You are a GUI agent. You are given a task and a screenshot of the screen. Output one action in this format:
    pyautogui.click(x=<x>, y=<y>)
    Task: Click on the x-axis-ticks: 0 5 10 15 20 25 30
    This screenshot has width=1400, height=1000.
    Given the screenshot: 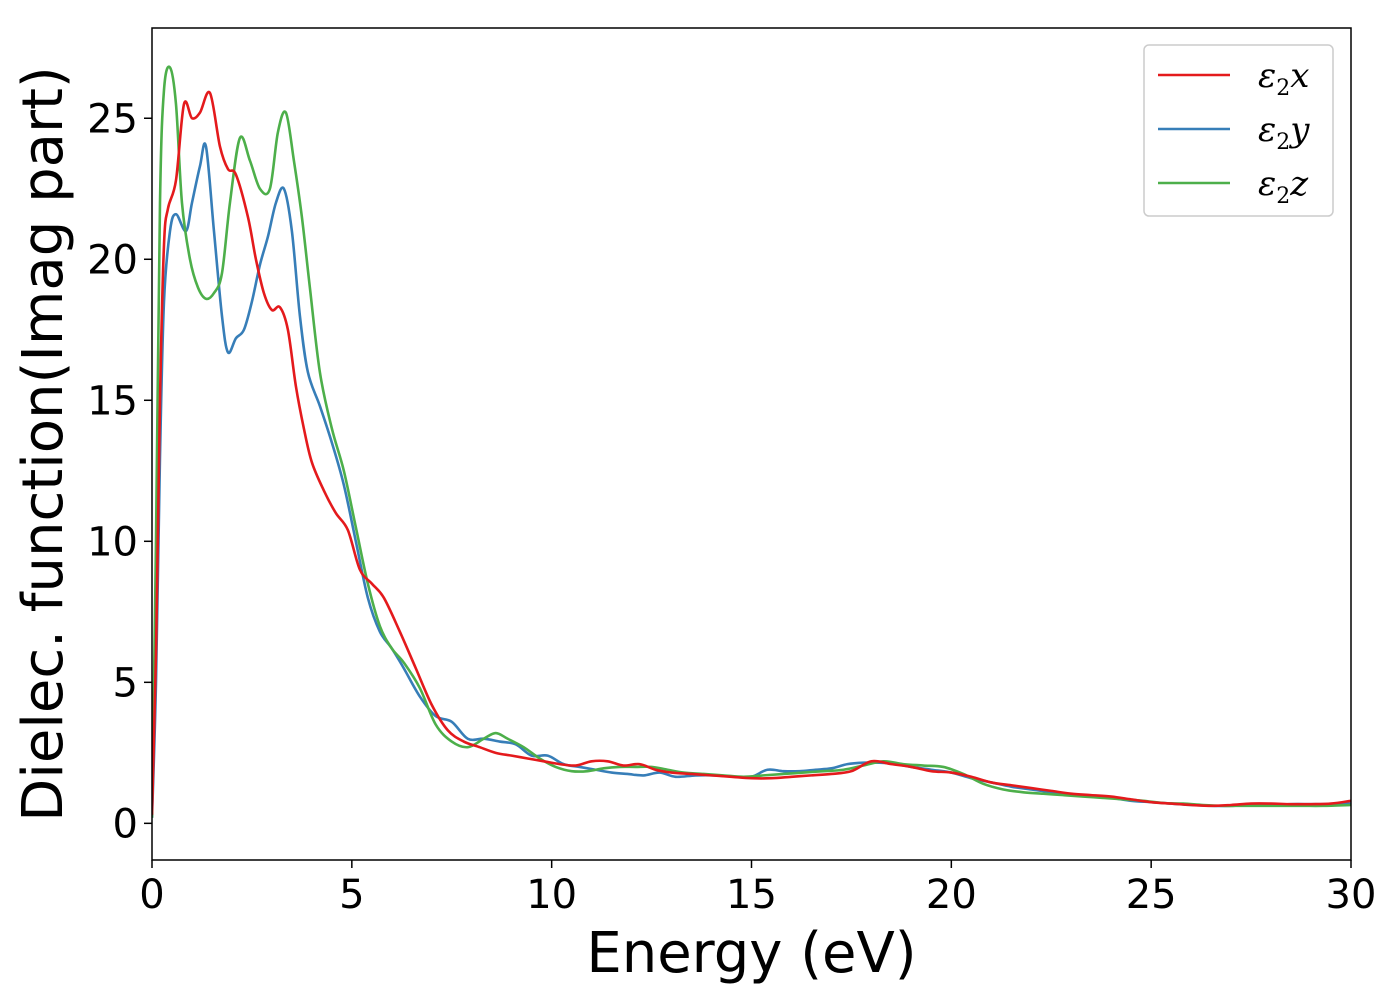 What is the action you would take?
    pyautogui.click(x=757, y=889)
    